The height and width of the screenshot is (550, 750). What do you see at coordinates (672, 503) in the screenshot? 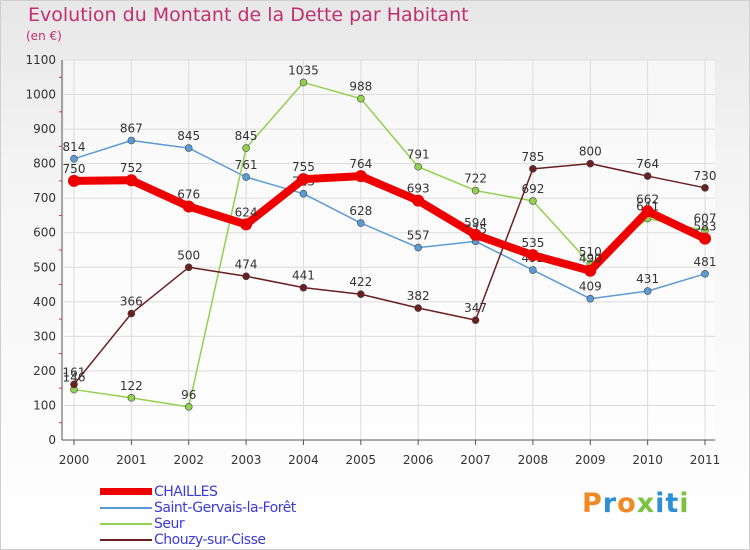
I see `logo-letter: t` at bounding box center [672, 503].